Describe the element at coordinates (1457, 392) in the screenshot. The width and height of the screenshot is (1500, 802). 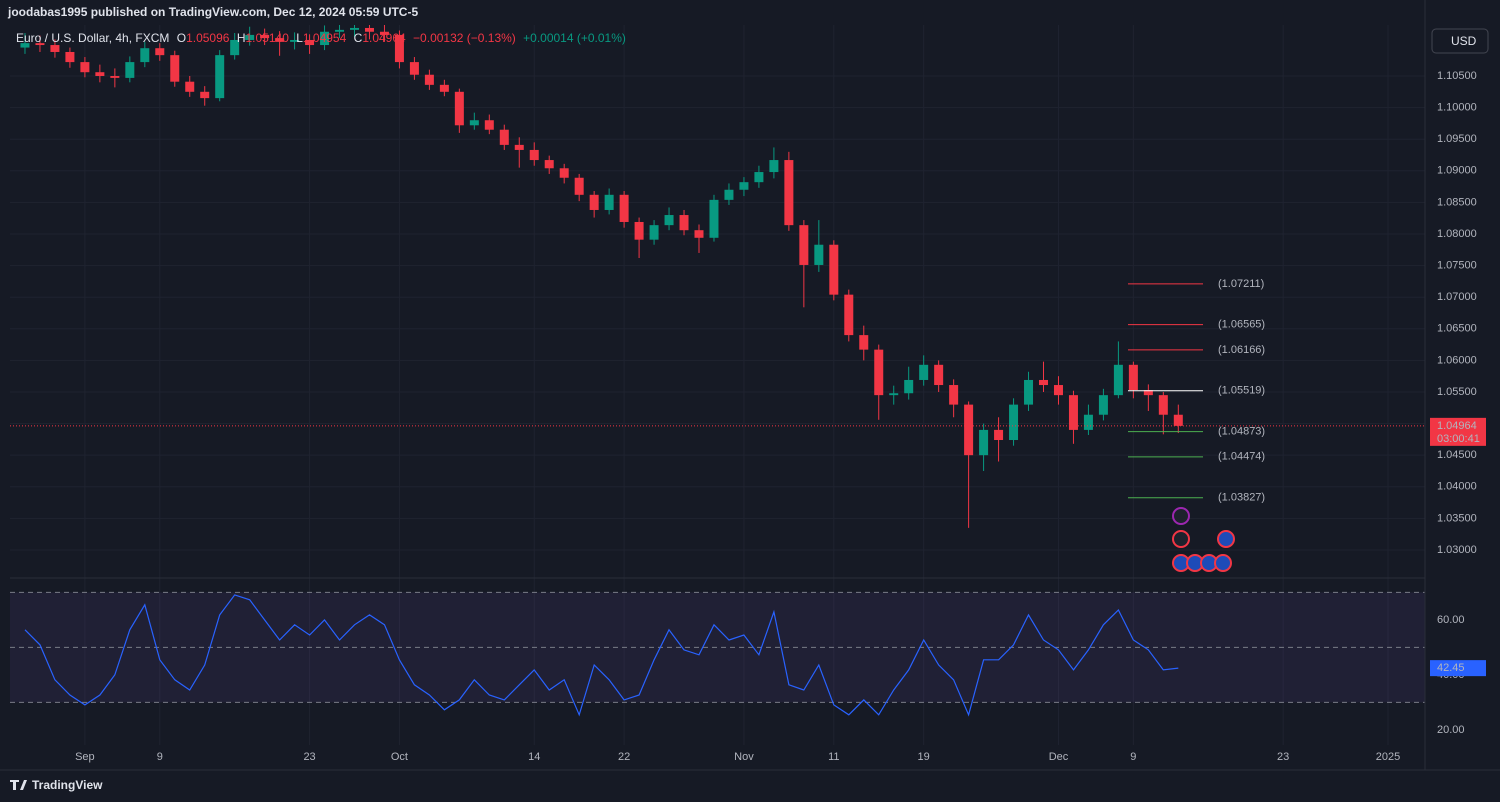
I see `y-tick-label: 1.05500` at that location.